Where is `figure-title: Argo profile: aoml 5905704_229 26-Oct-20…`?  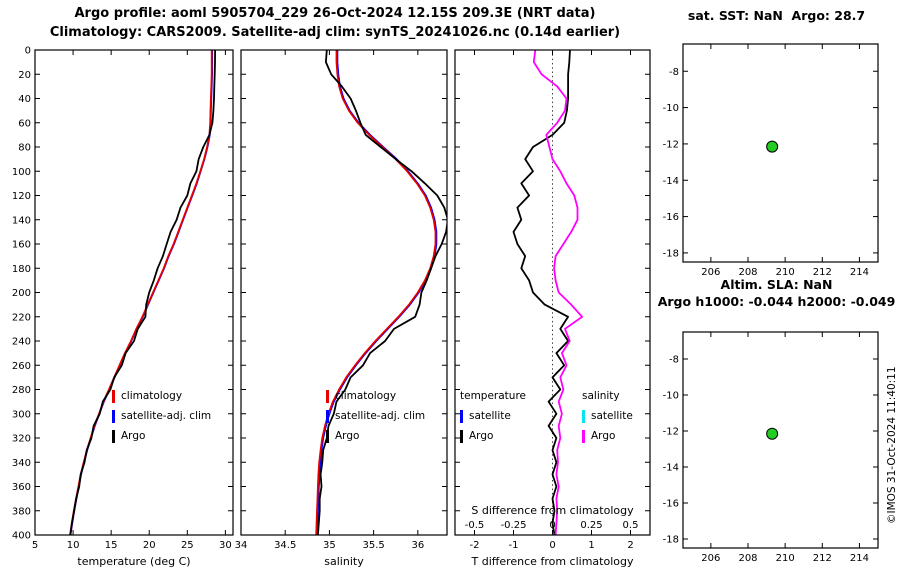
figure-title: Argo profile: aoml 5905704_229 26-Oct-20… is located at coordinates (335, 13).